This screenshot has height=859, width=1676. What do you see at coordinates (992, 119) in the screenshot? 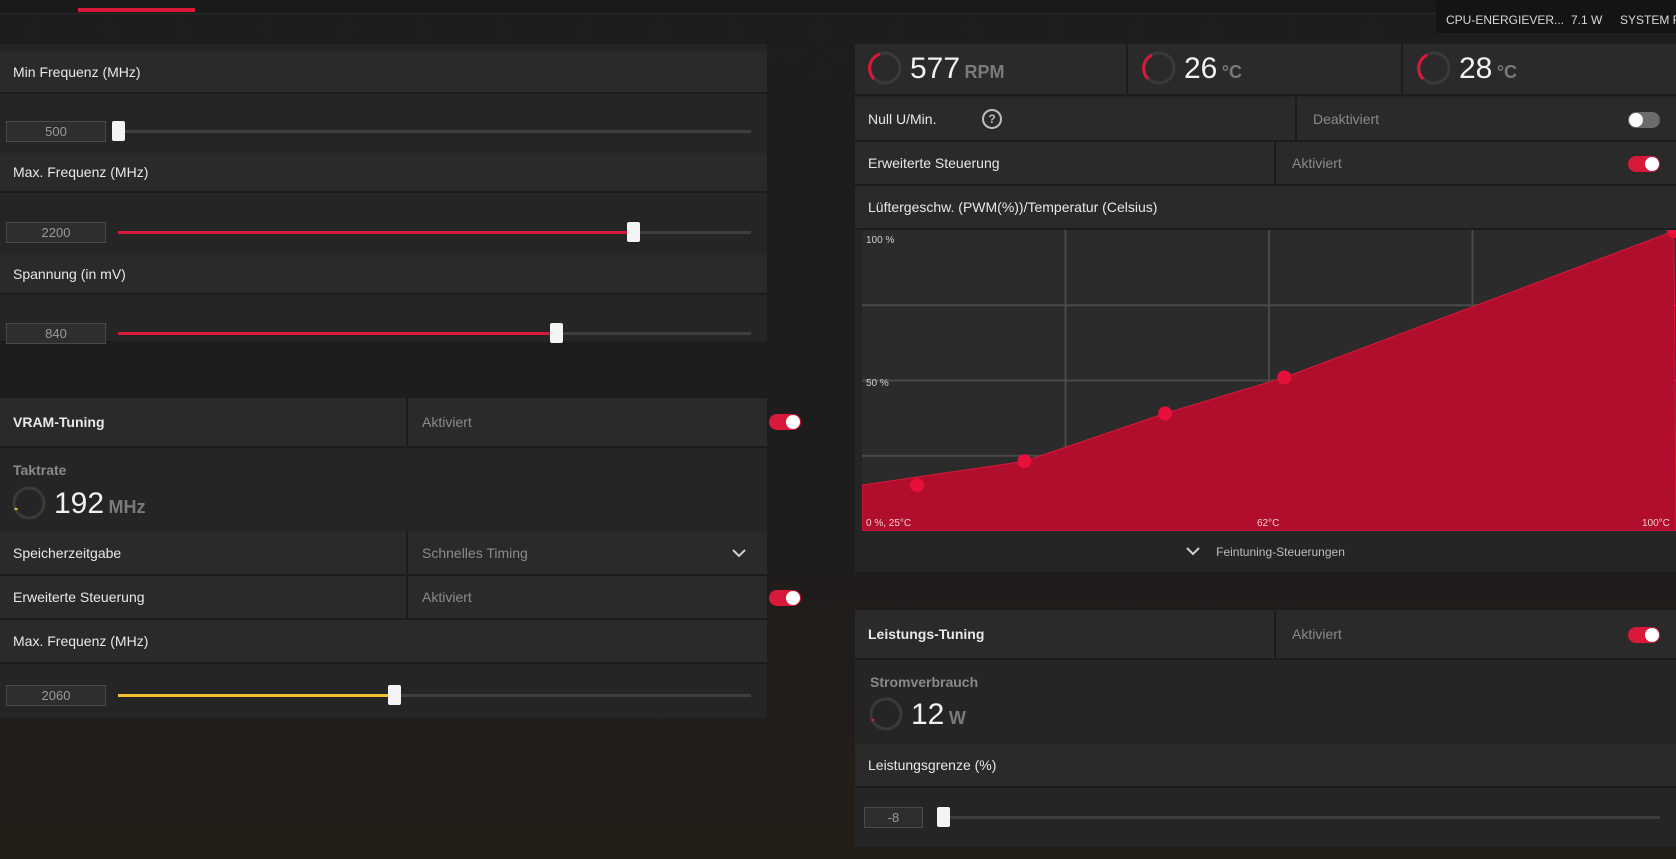
I see `help-icon: ?` at bounding box center [992, 119].